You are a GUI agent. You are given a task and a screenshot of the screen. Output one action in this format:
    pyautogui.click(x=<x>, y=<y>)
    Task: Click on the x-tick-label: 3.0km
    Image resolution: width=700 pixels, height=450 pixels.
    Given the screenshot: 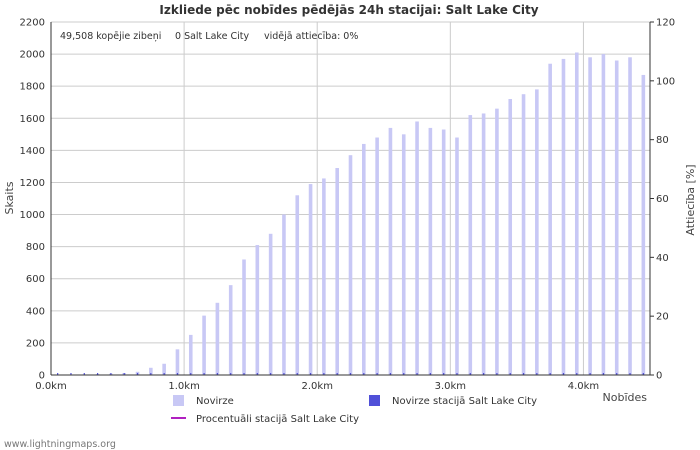 What is the action you would take?
    pyautogui.click(x=450, y=386)
    